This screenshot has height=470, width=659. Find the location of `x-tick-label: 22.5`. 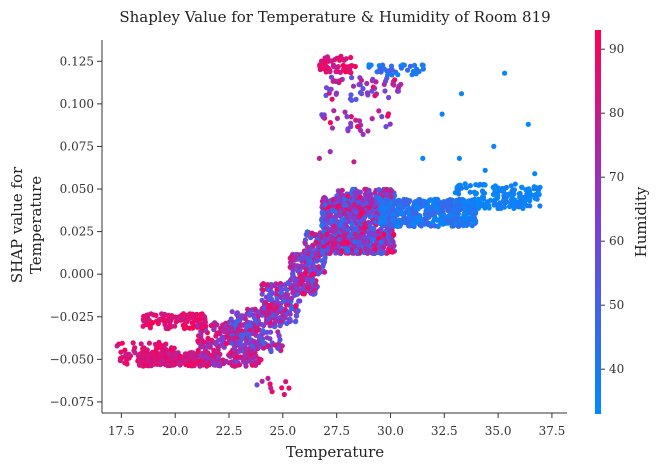

x-tick-label: 22.5 is located at coordinates (229, 431).